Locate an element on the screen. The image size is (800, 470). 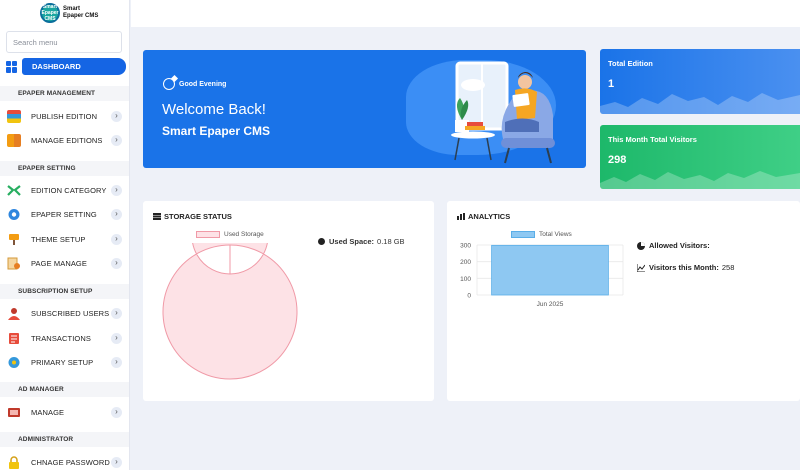
y-tick-label: 300 is located at coordinates (465, 246).